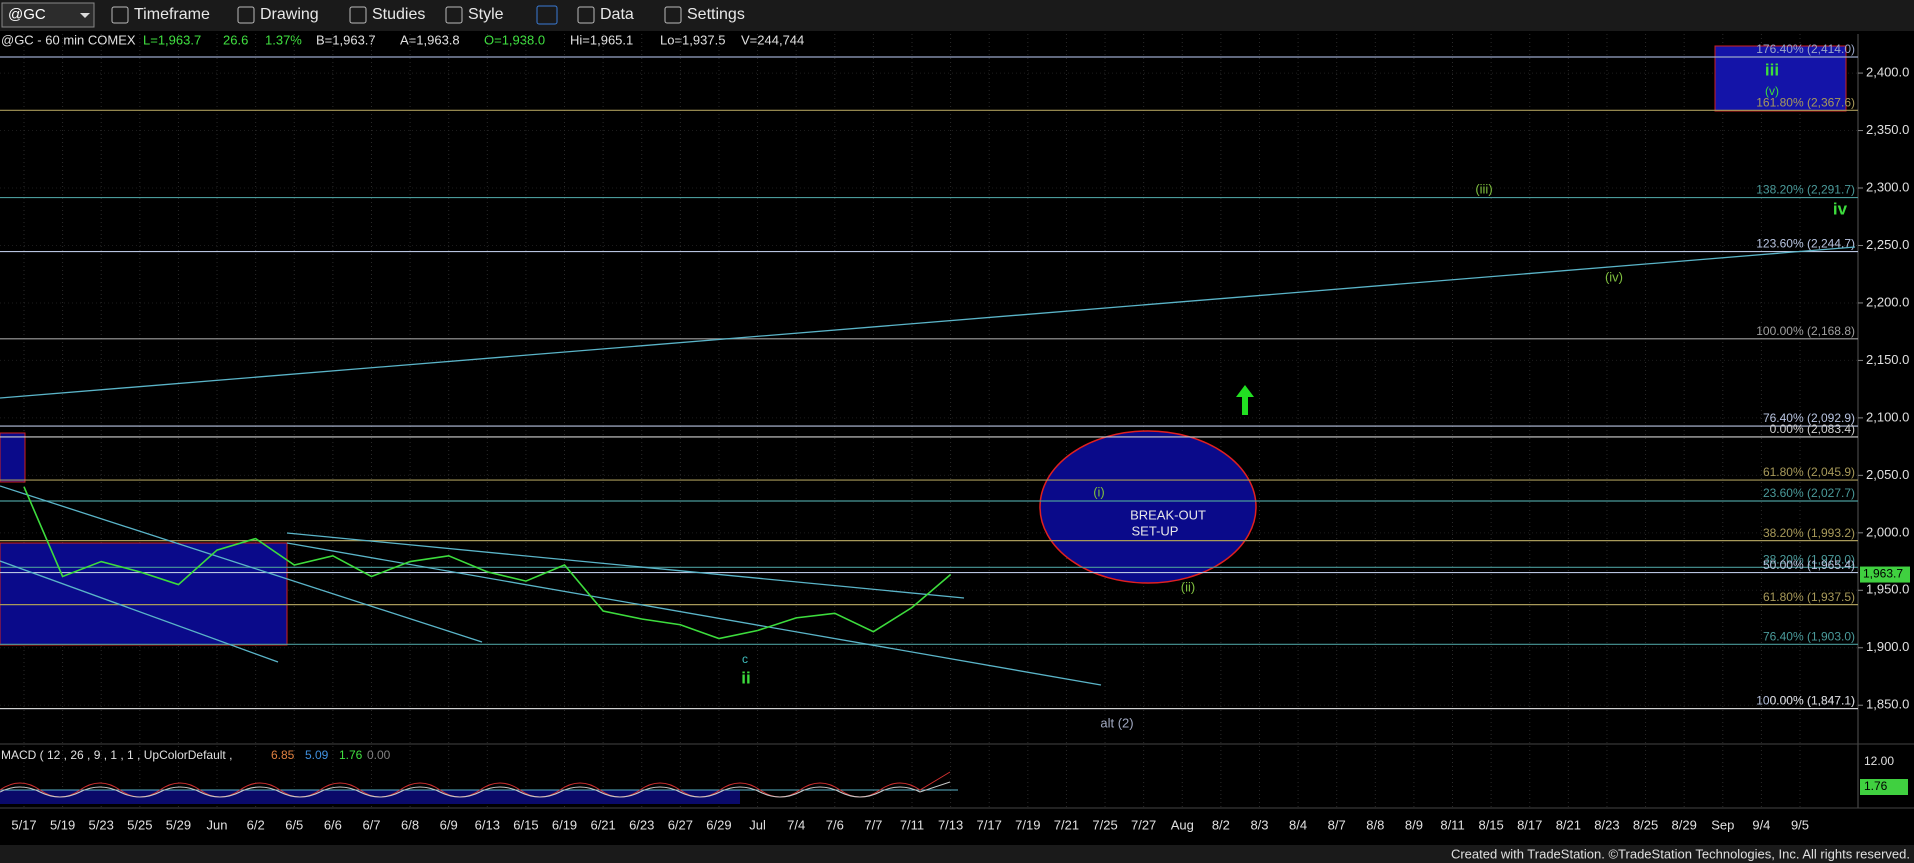  Describe the element at coordinates (796, 824) in the screenshot. I see `x-tick-label: 7/4` at that location.